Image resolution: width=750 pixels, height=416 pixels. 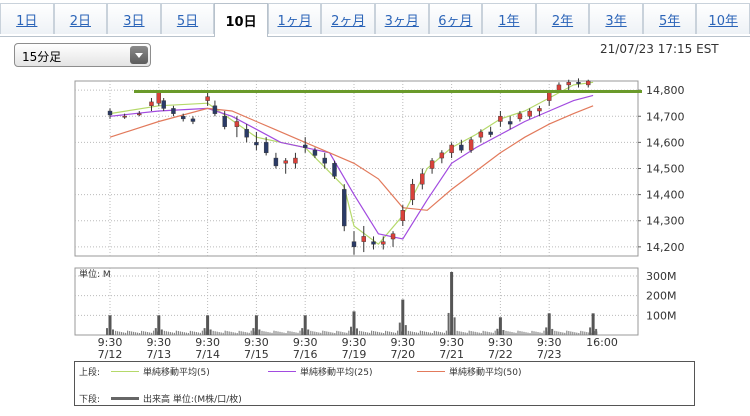 What do you see at coordinates (661, 315) in the screenshot?
I see `volume-tick-label: 100M` at bounding box center [661, 315].